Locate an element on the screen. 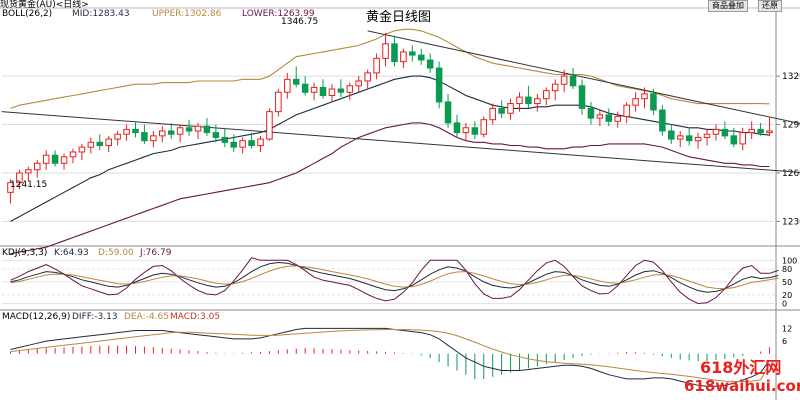  kdj-y-tick-label-100: 100 is located at coordinates (789, 260).